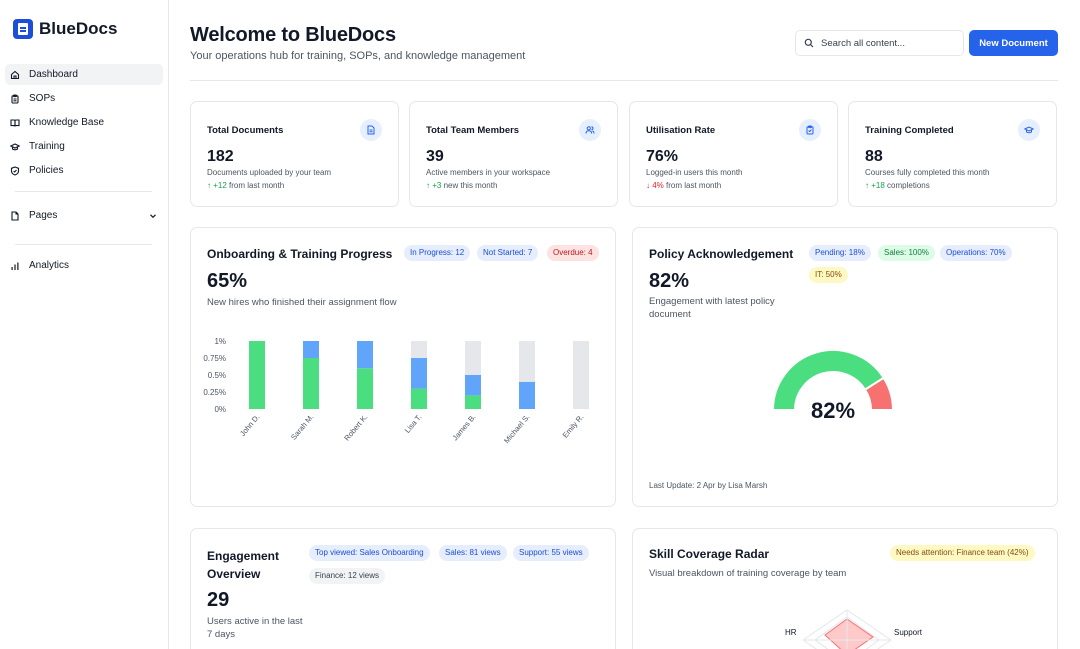  I want to click on sidebar-item-policies: Policies, so click(84, 170).